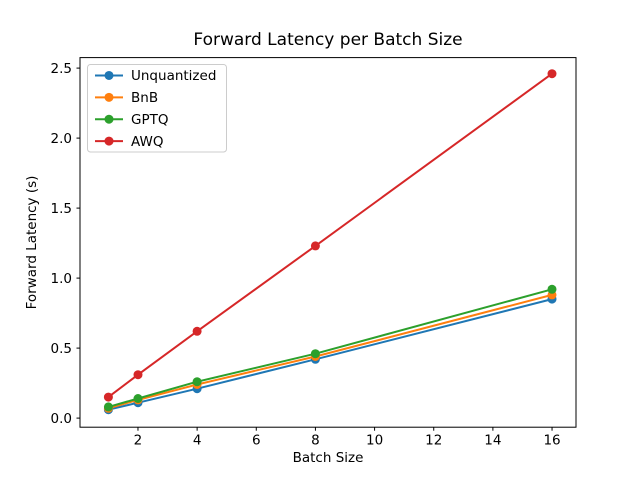  What do you see at coordinates (61, 349) in the screenshot?
I see `y-tick-label: 0.5` at bounding box center [61, 349].